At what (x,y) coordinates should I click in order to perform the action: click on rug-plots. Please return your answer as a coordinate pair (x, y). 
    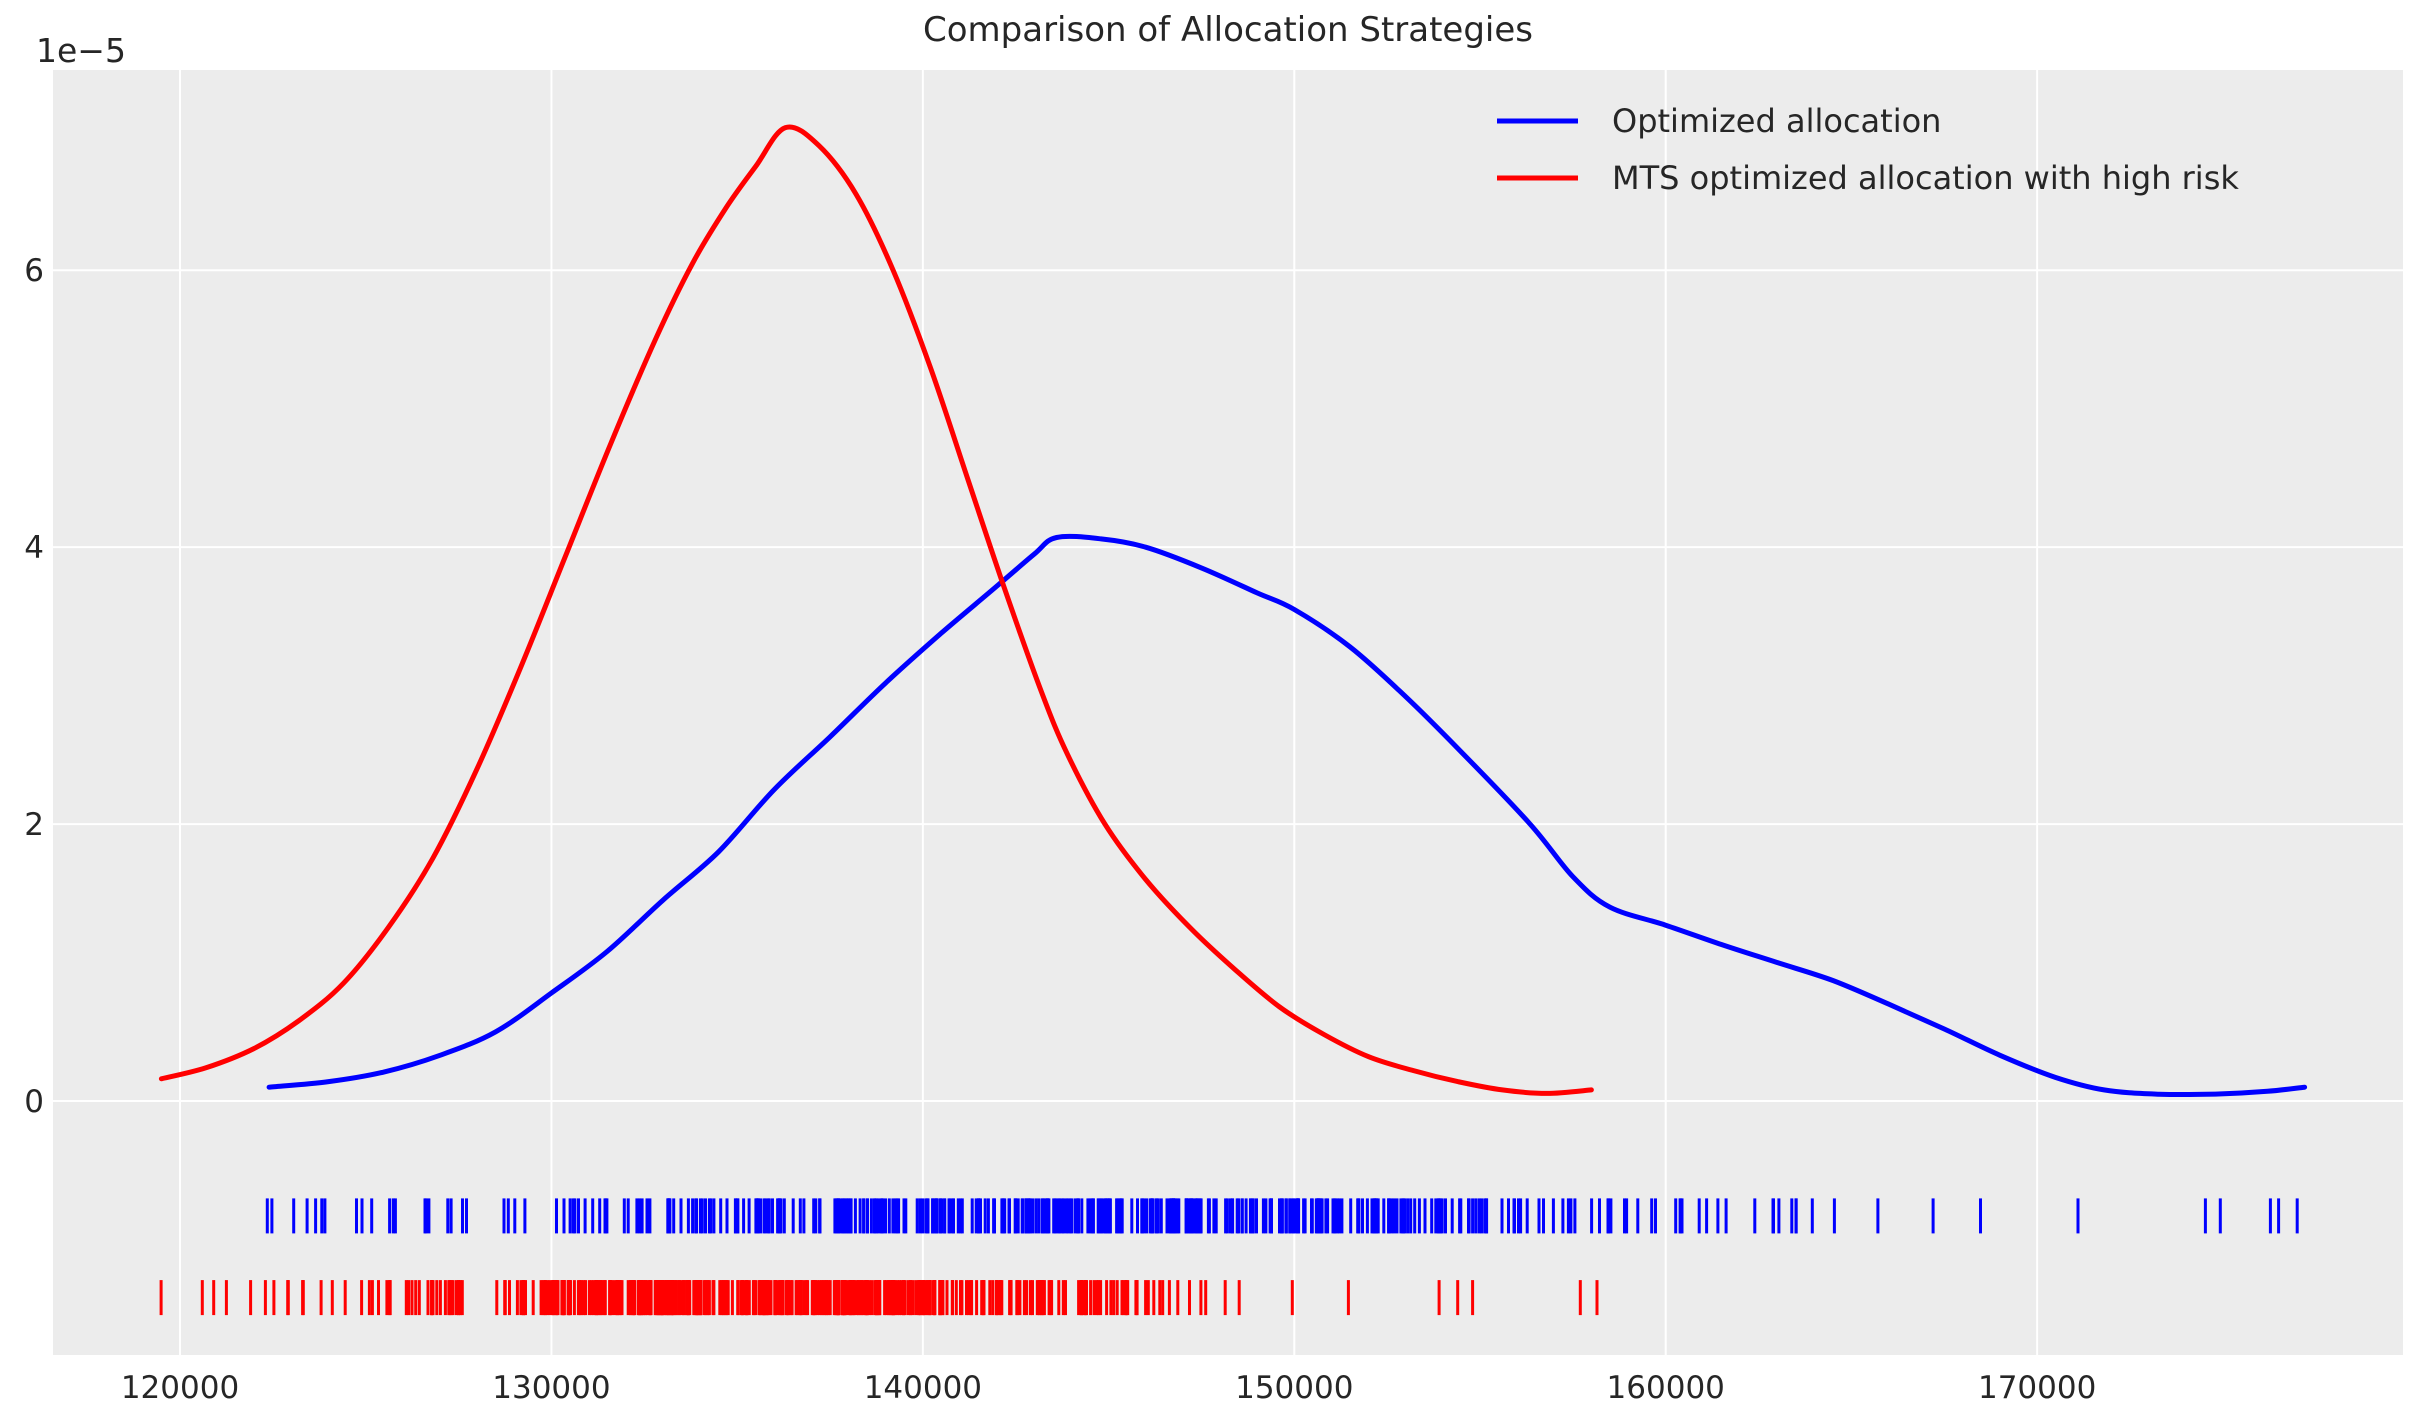
    Looking at the image, I should click on (1229, 1257).